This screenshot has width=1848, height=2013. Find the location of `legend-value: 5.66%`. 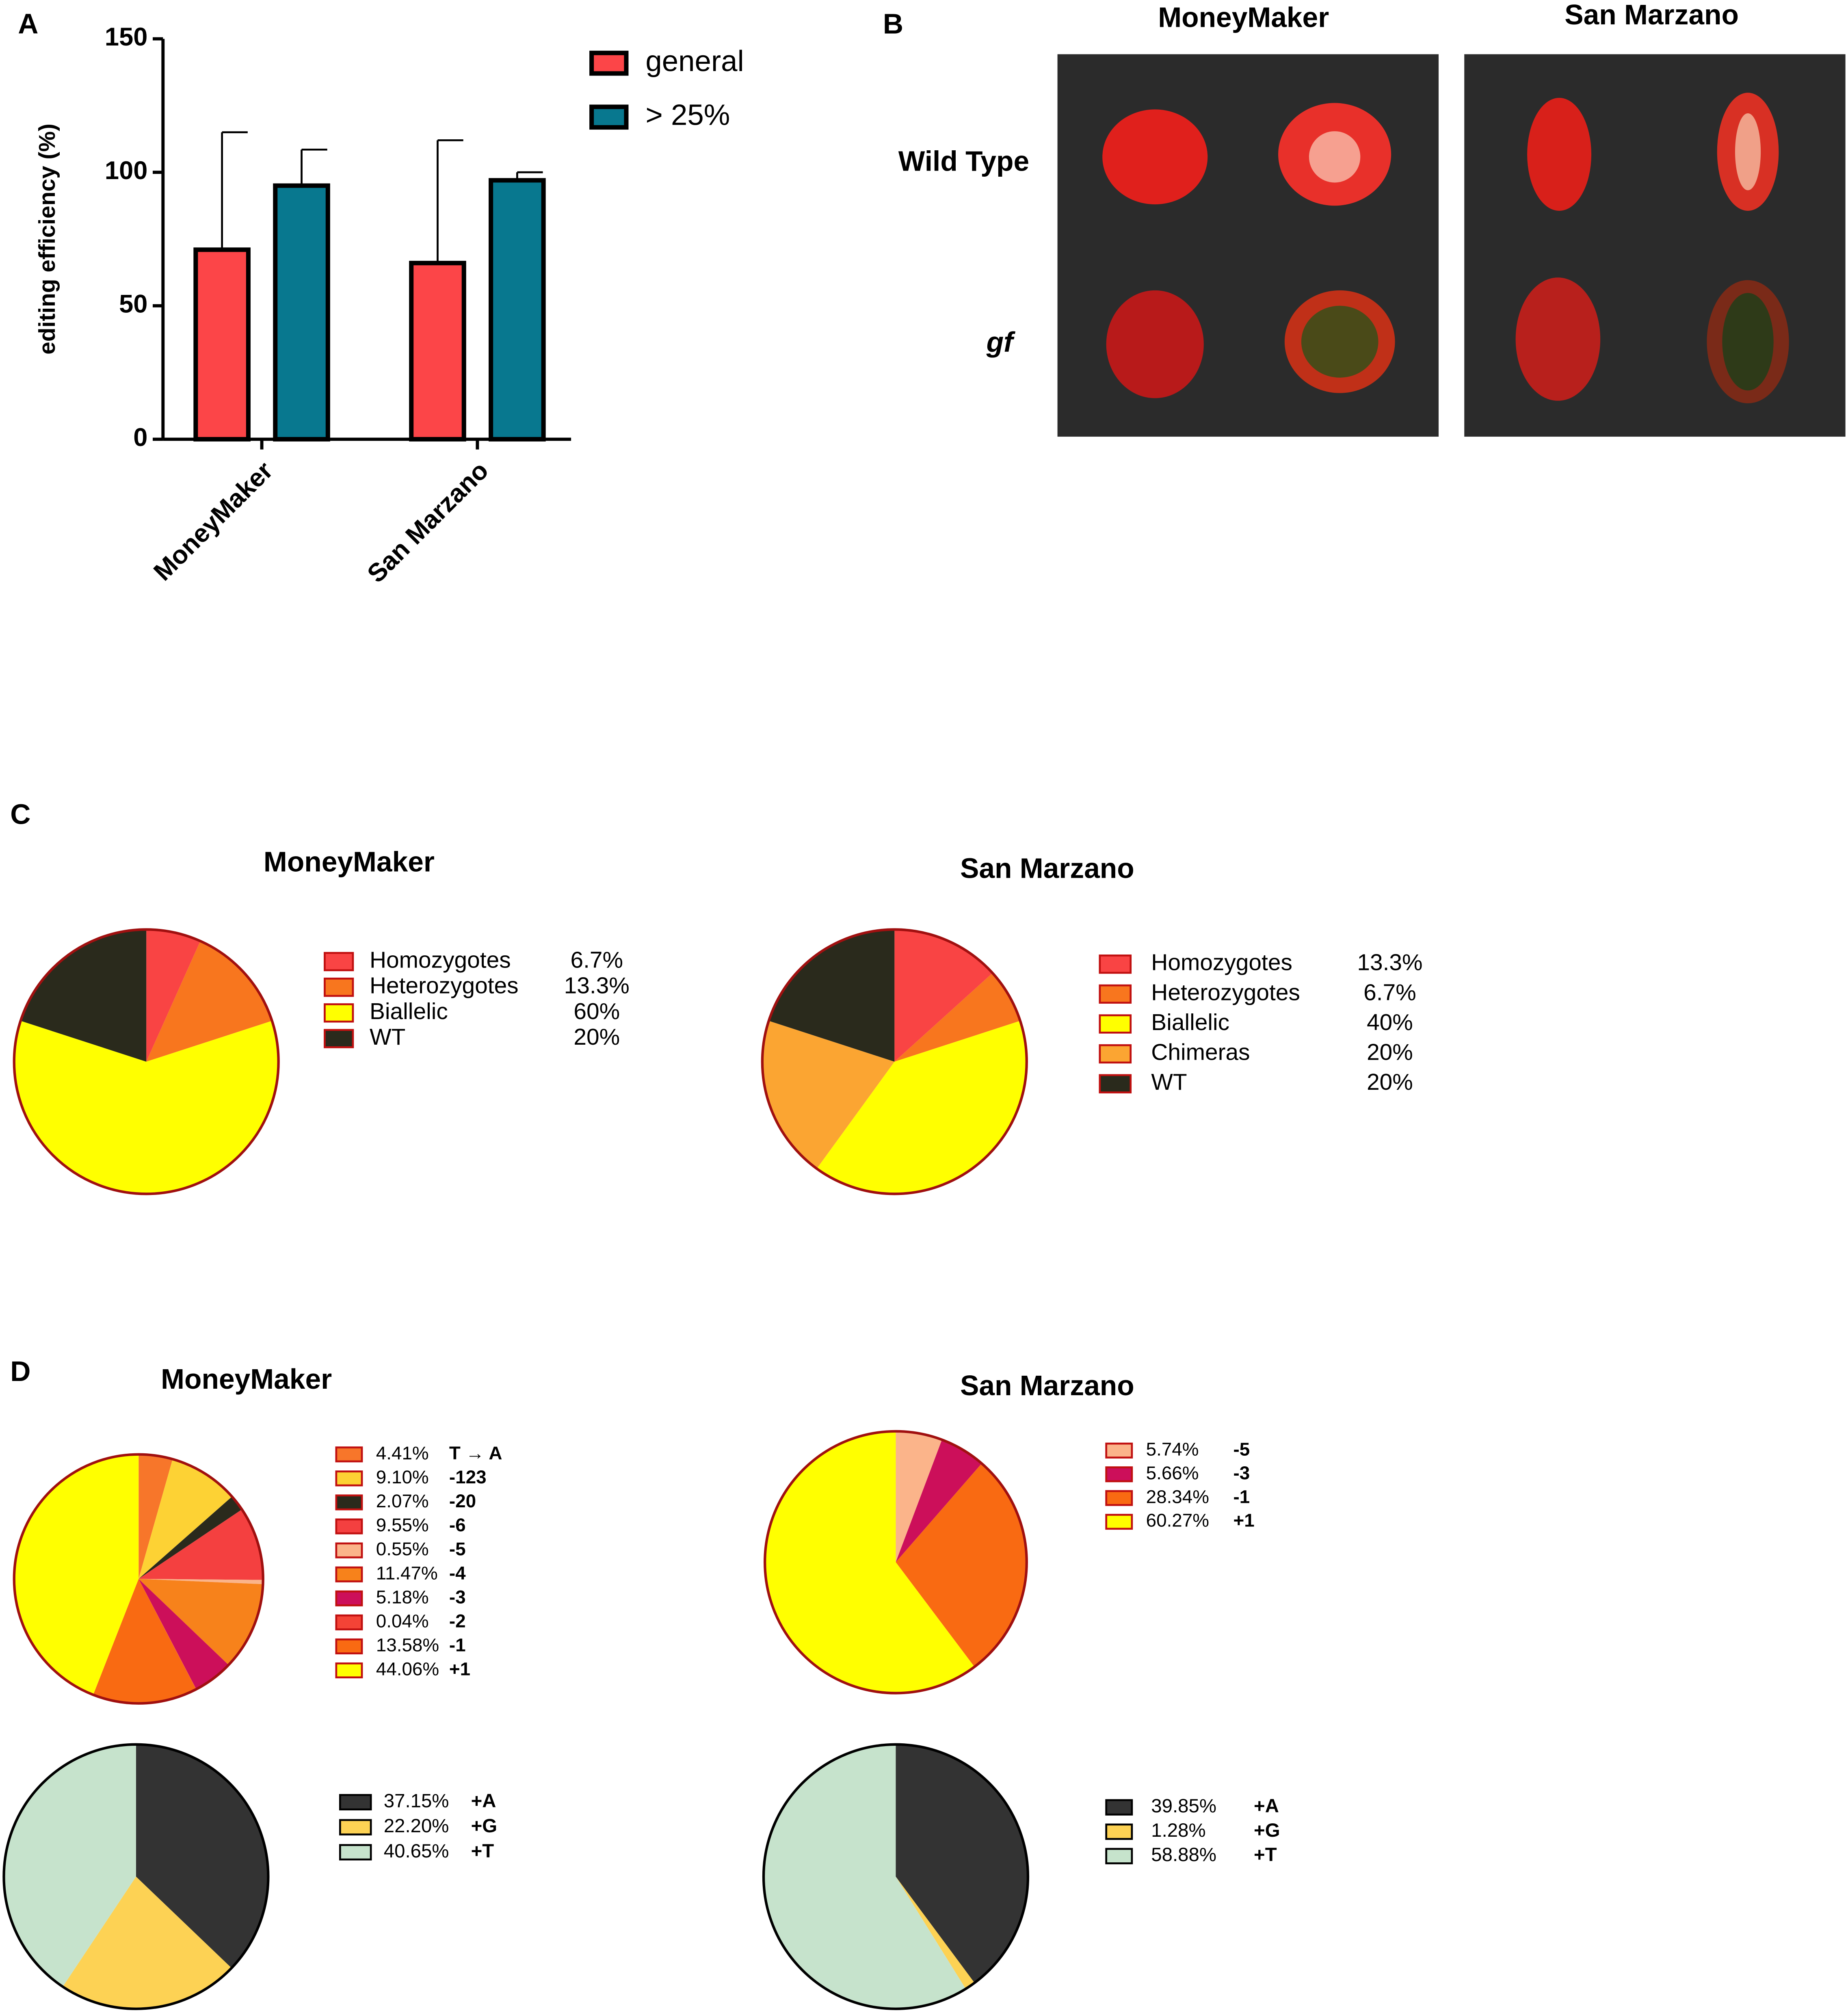

legend-value: 5.66% is located at coordinates (1172, 1473).